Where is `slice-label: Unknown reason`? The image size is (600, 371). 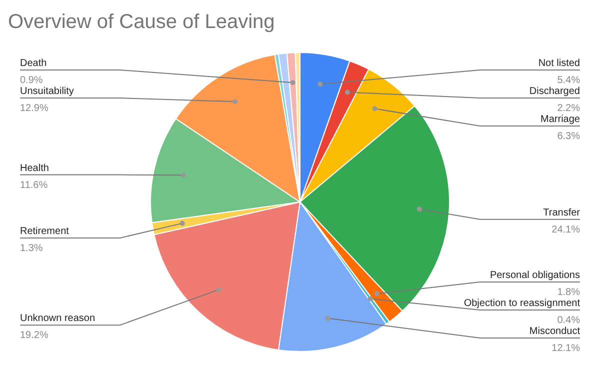
slice-label: Unknown reason is located at coordinates (58, 318).